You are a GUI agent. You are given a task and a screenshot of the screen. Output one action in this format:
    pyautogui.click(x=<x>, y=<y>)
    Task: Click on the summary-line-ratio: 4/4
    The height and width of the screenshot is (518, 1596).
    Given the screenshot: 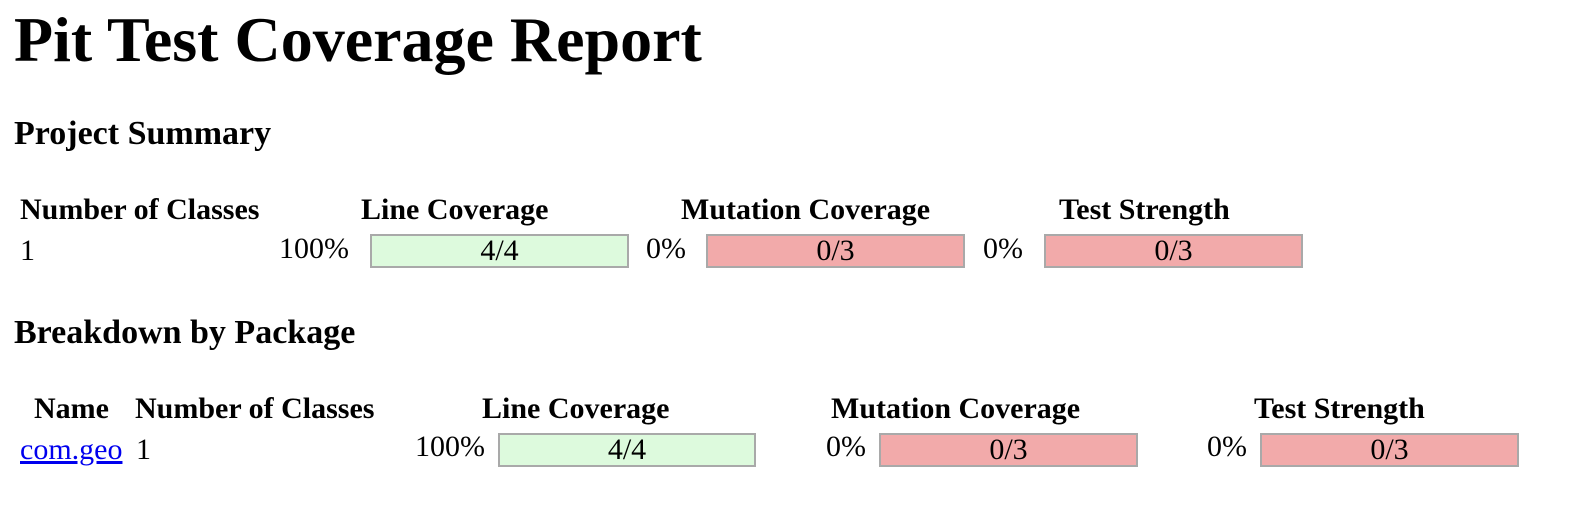 What is the action you would take?
    pyautogui.click(x=499, y=250)
    